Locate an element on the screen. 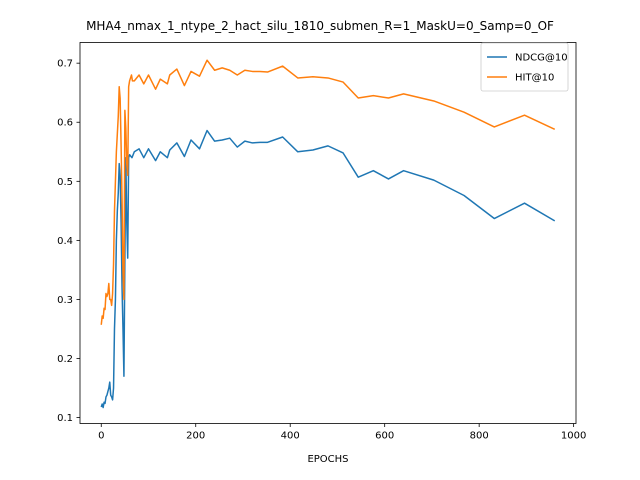  legend-label: NDCG@10 is located at coordinates (541, 58).